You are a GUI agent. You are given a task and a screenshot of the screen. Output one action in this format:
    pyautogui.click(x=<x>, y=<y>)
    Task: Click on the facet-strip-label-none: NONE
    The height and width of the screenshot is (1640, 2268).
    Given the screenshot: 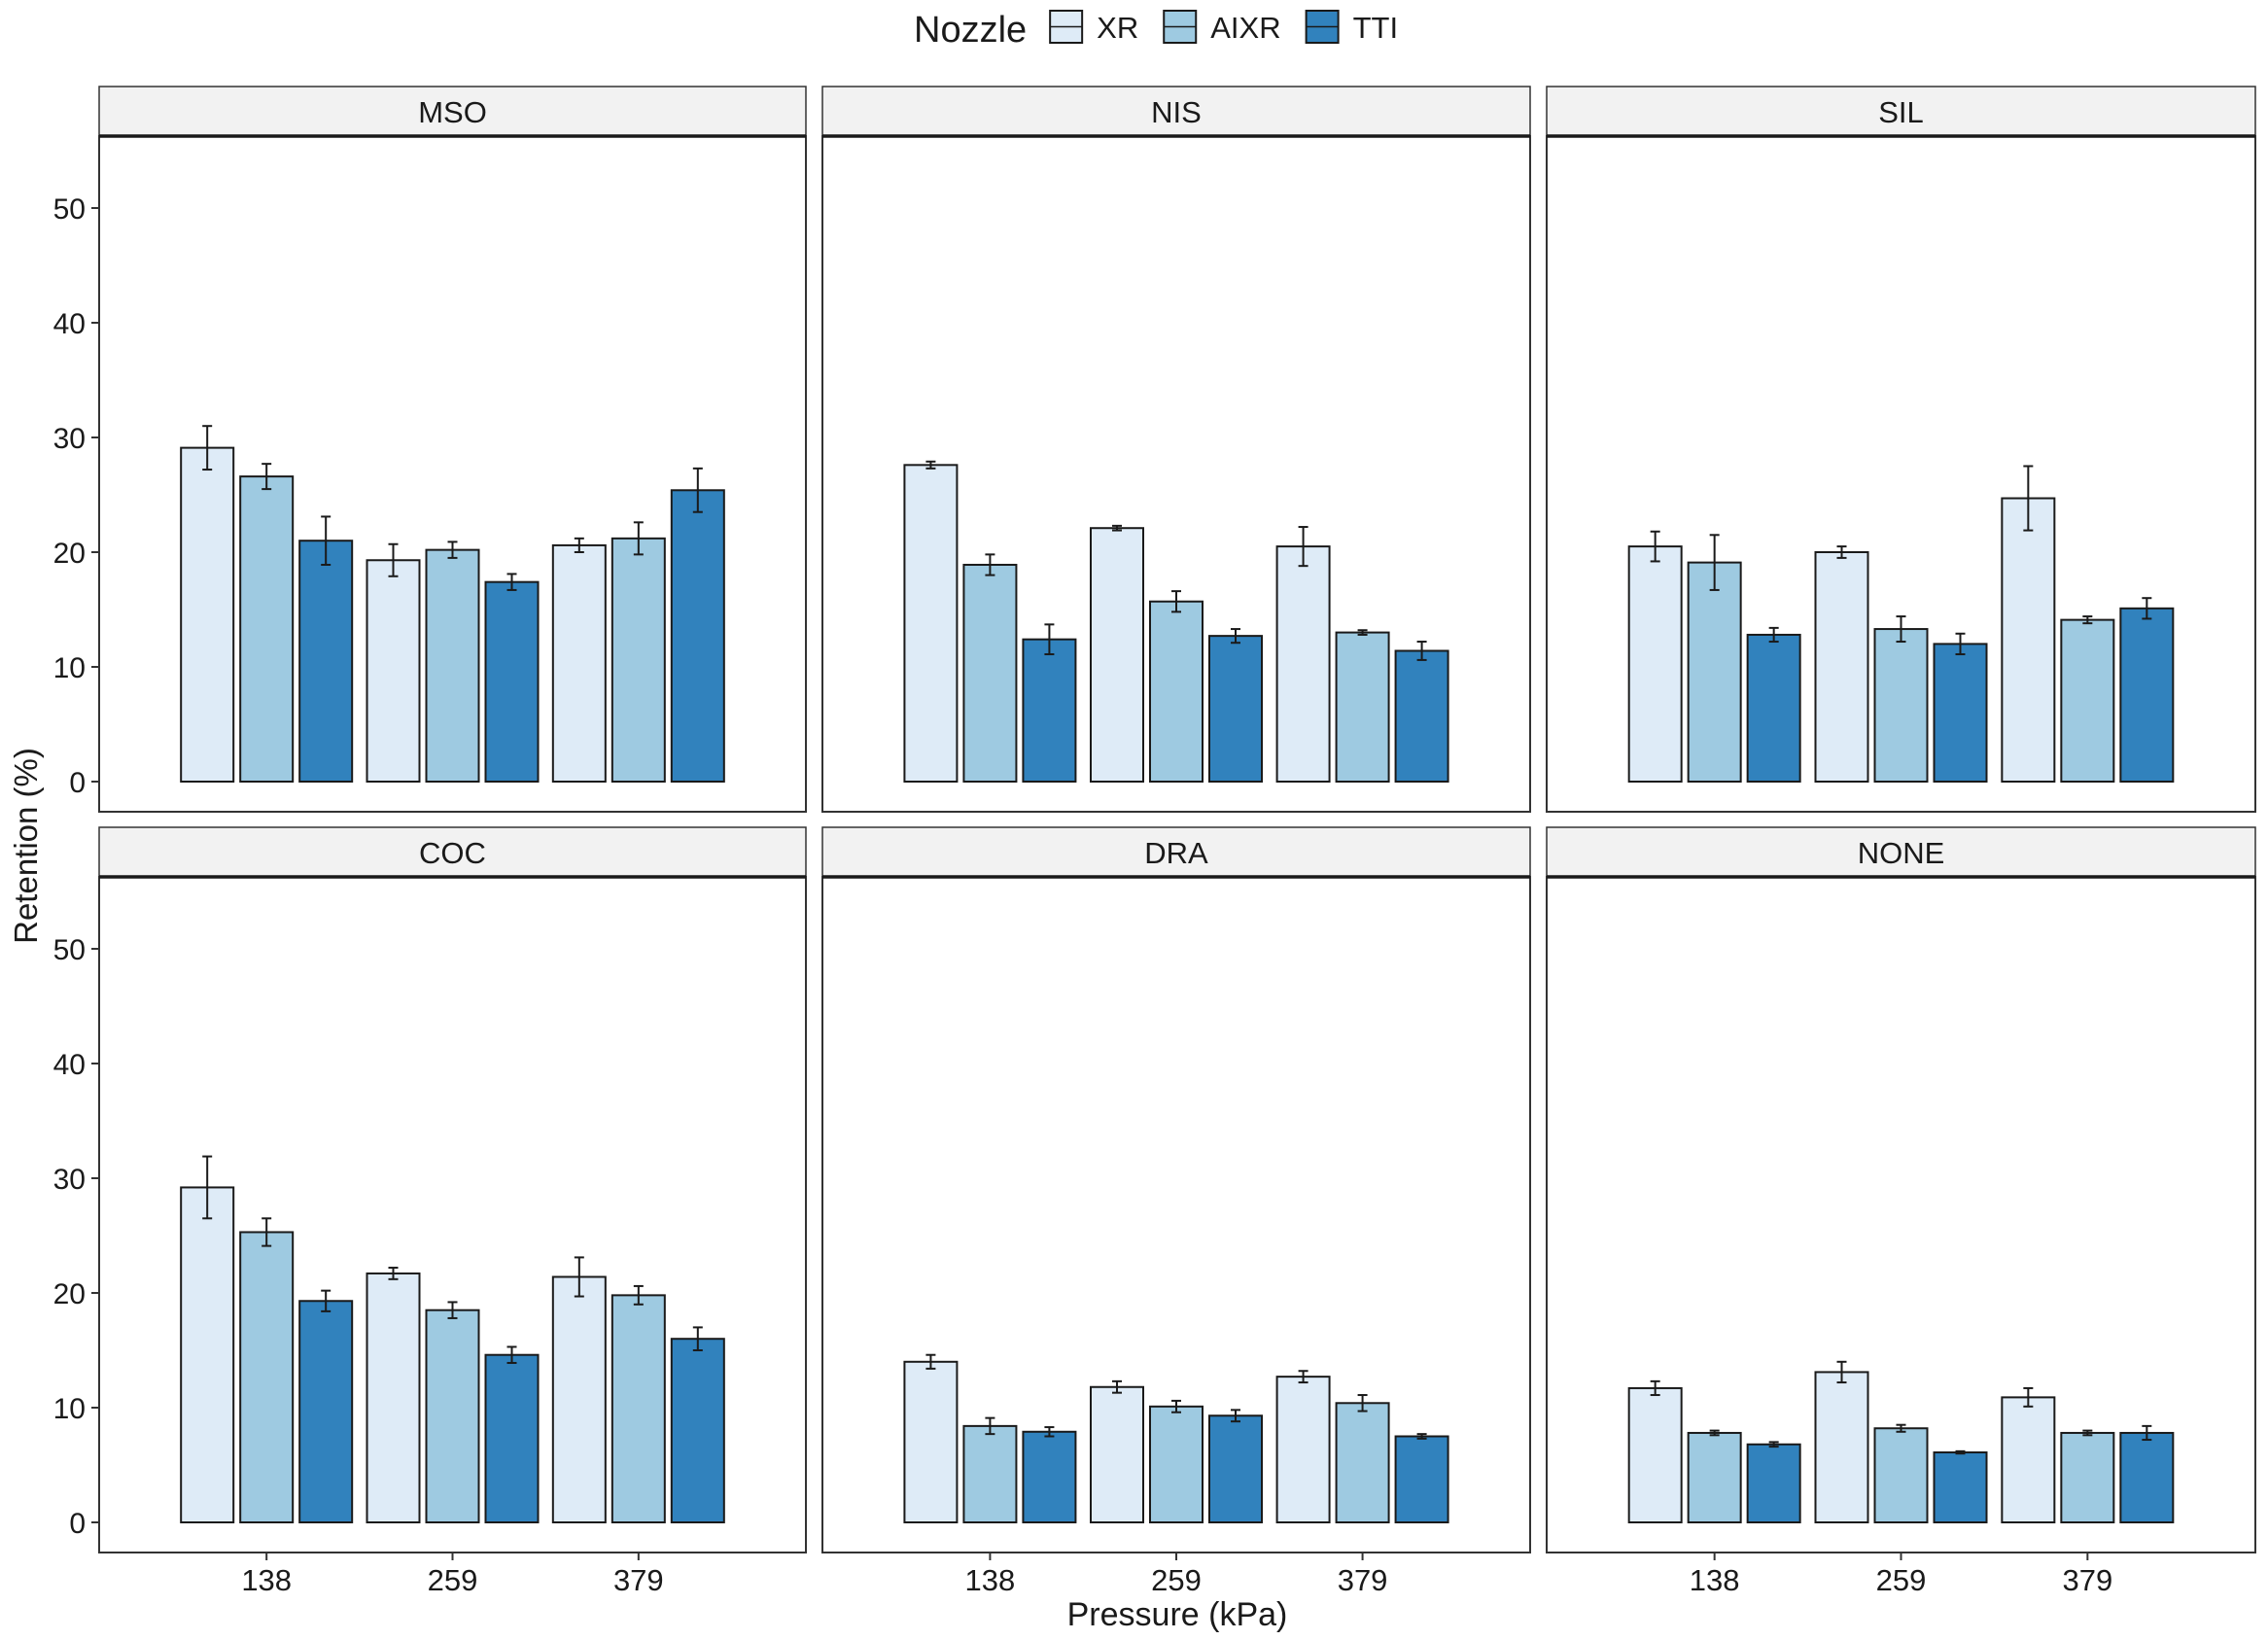 What is the action you would take?
    pyautogui.click(x=1902, y=853)
    